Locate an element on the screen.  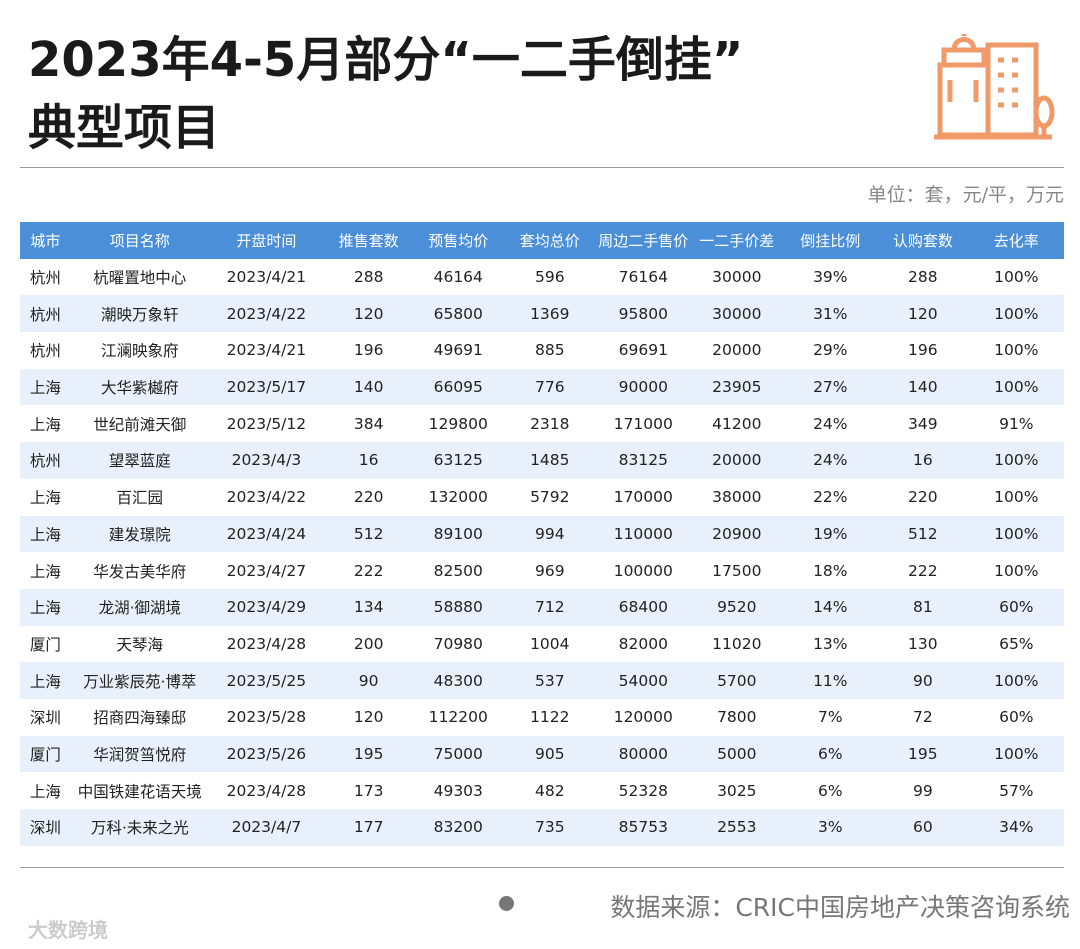
cell: 世纪前滩天御 is located at coordinates (140, 424).